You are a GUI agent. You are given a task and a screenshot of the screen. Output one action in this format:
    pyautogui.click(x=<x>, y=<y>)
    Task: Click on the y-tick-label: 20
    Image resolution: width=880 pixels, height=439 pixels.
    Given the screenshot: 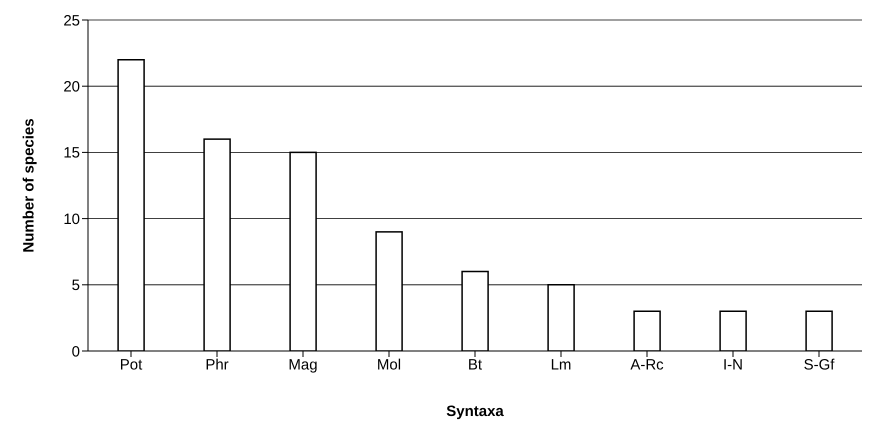 What is the action you would take?
    pyautogui.click(x=71, y=87)
    